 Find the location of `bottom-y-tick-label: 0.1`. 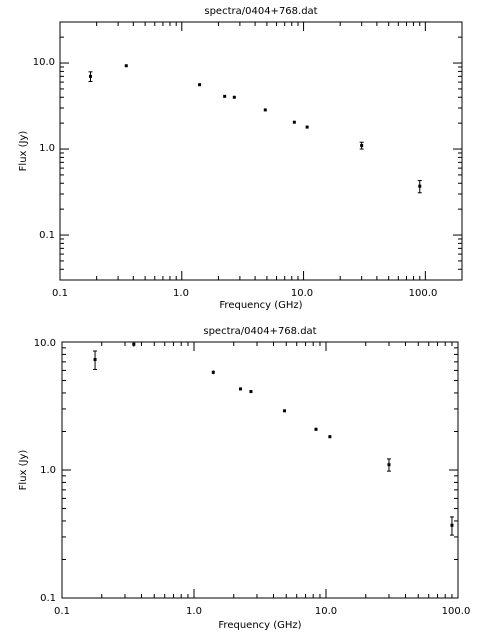

bottom-y-tick-label: 0.1 is located at coordinates (48, 598).